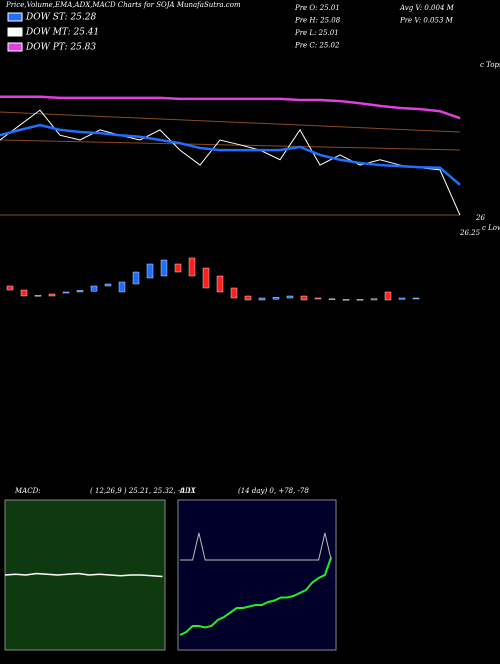  Describe the element at coordinates (317, 8) in the screenshot. I see `stat: Pre O: 25.01` at that location.